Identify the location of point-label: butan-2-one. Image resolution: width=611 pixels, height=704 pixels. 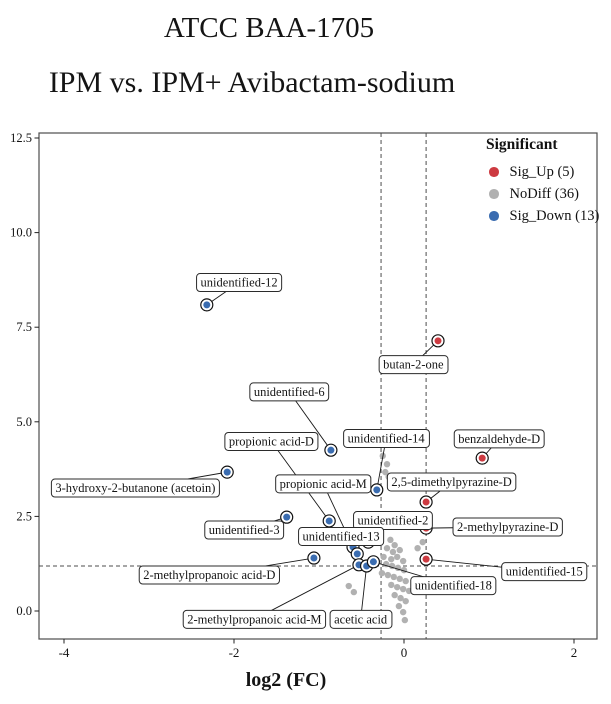
(413, 365).